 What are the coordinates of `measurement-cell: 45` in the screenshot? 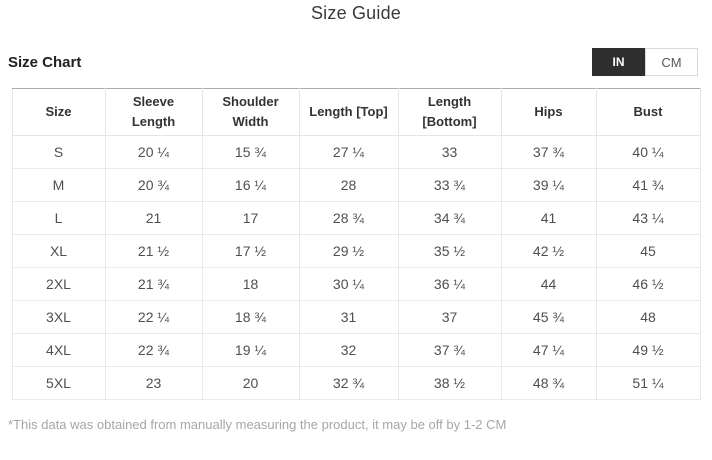 It's located at (648, 251).